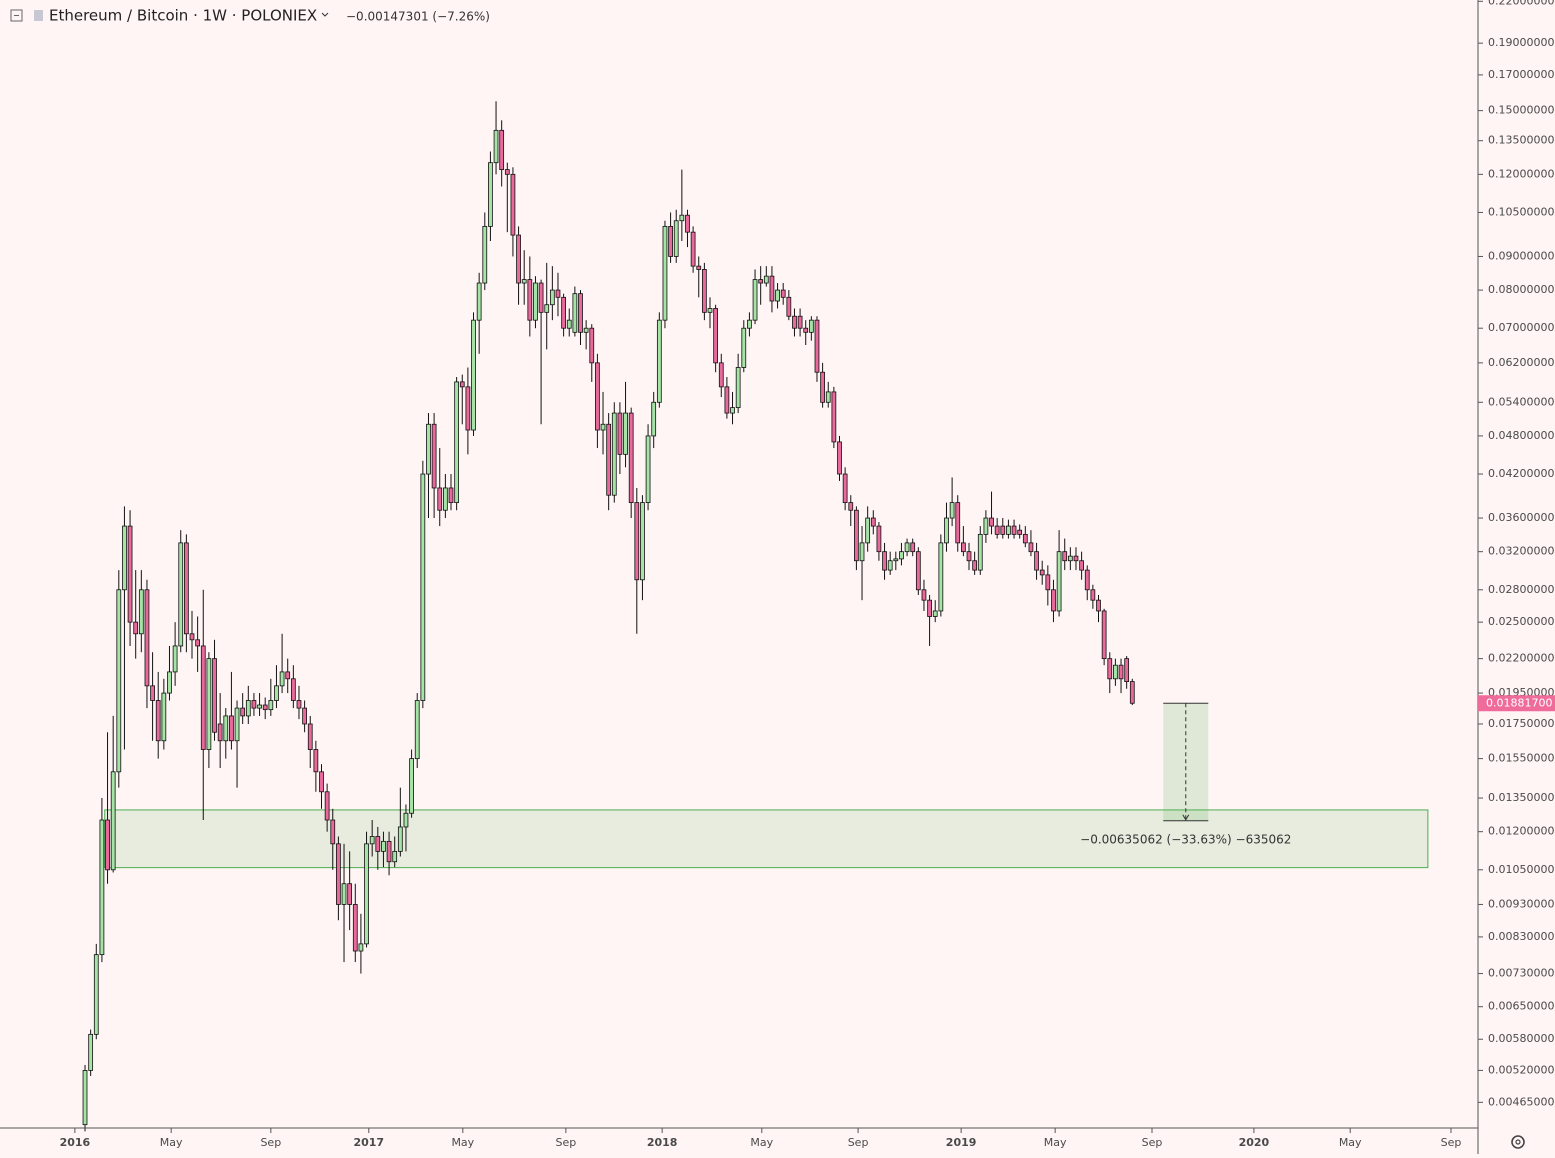 The image size is (1555, 1158). I want to click on y-tick-label: 0.01050000, so click(1521, 869).